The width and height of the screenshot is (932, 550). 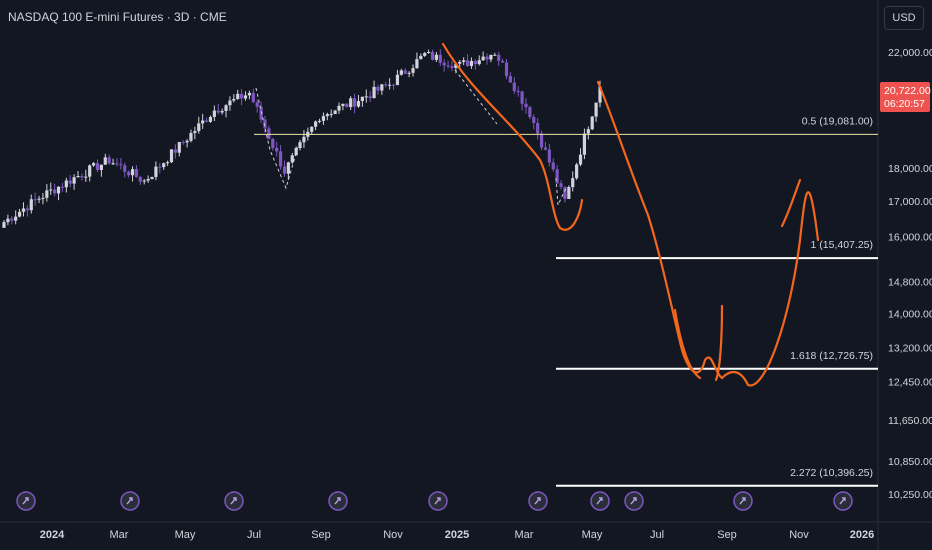 I want to click on event-icons, so click(x=434, y=501).